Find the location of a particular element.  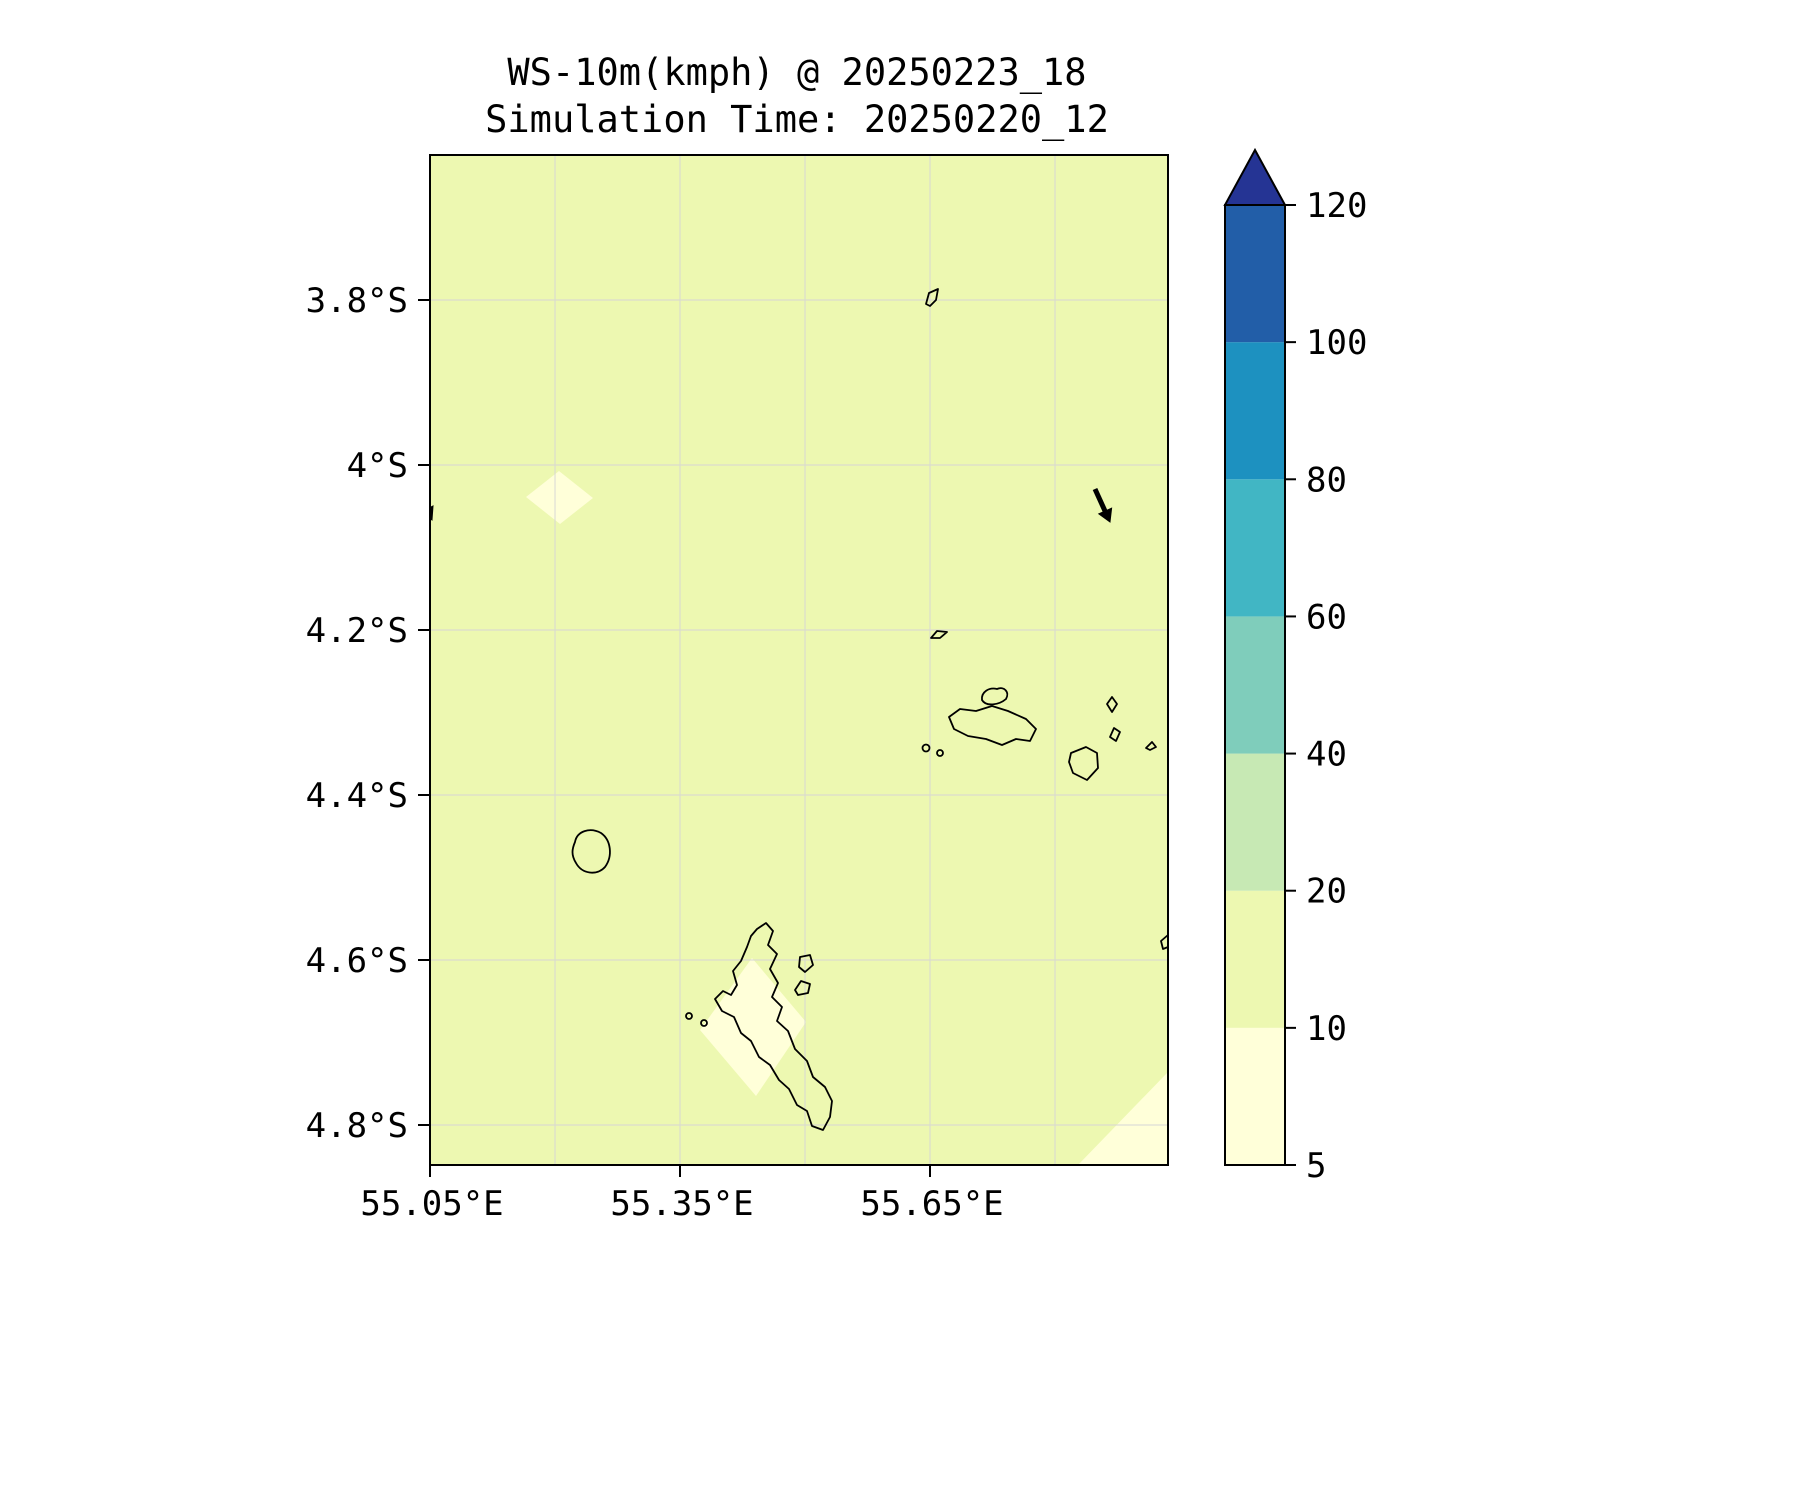

coastline-north-islet-icon is located at coordinates (932, 297).